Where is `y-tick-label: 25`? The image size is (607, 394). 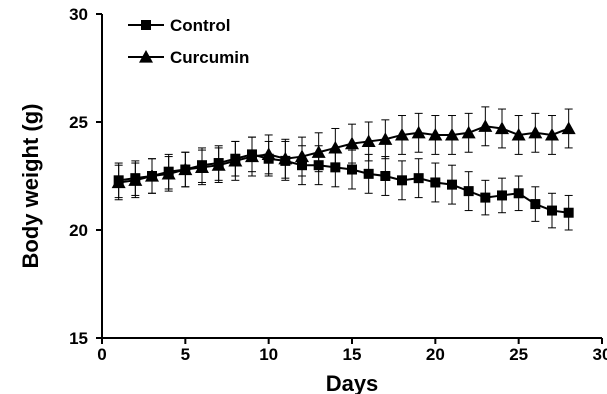
y-tick-label: 25 is located at coordinates (78, 122).